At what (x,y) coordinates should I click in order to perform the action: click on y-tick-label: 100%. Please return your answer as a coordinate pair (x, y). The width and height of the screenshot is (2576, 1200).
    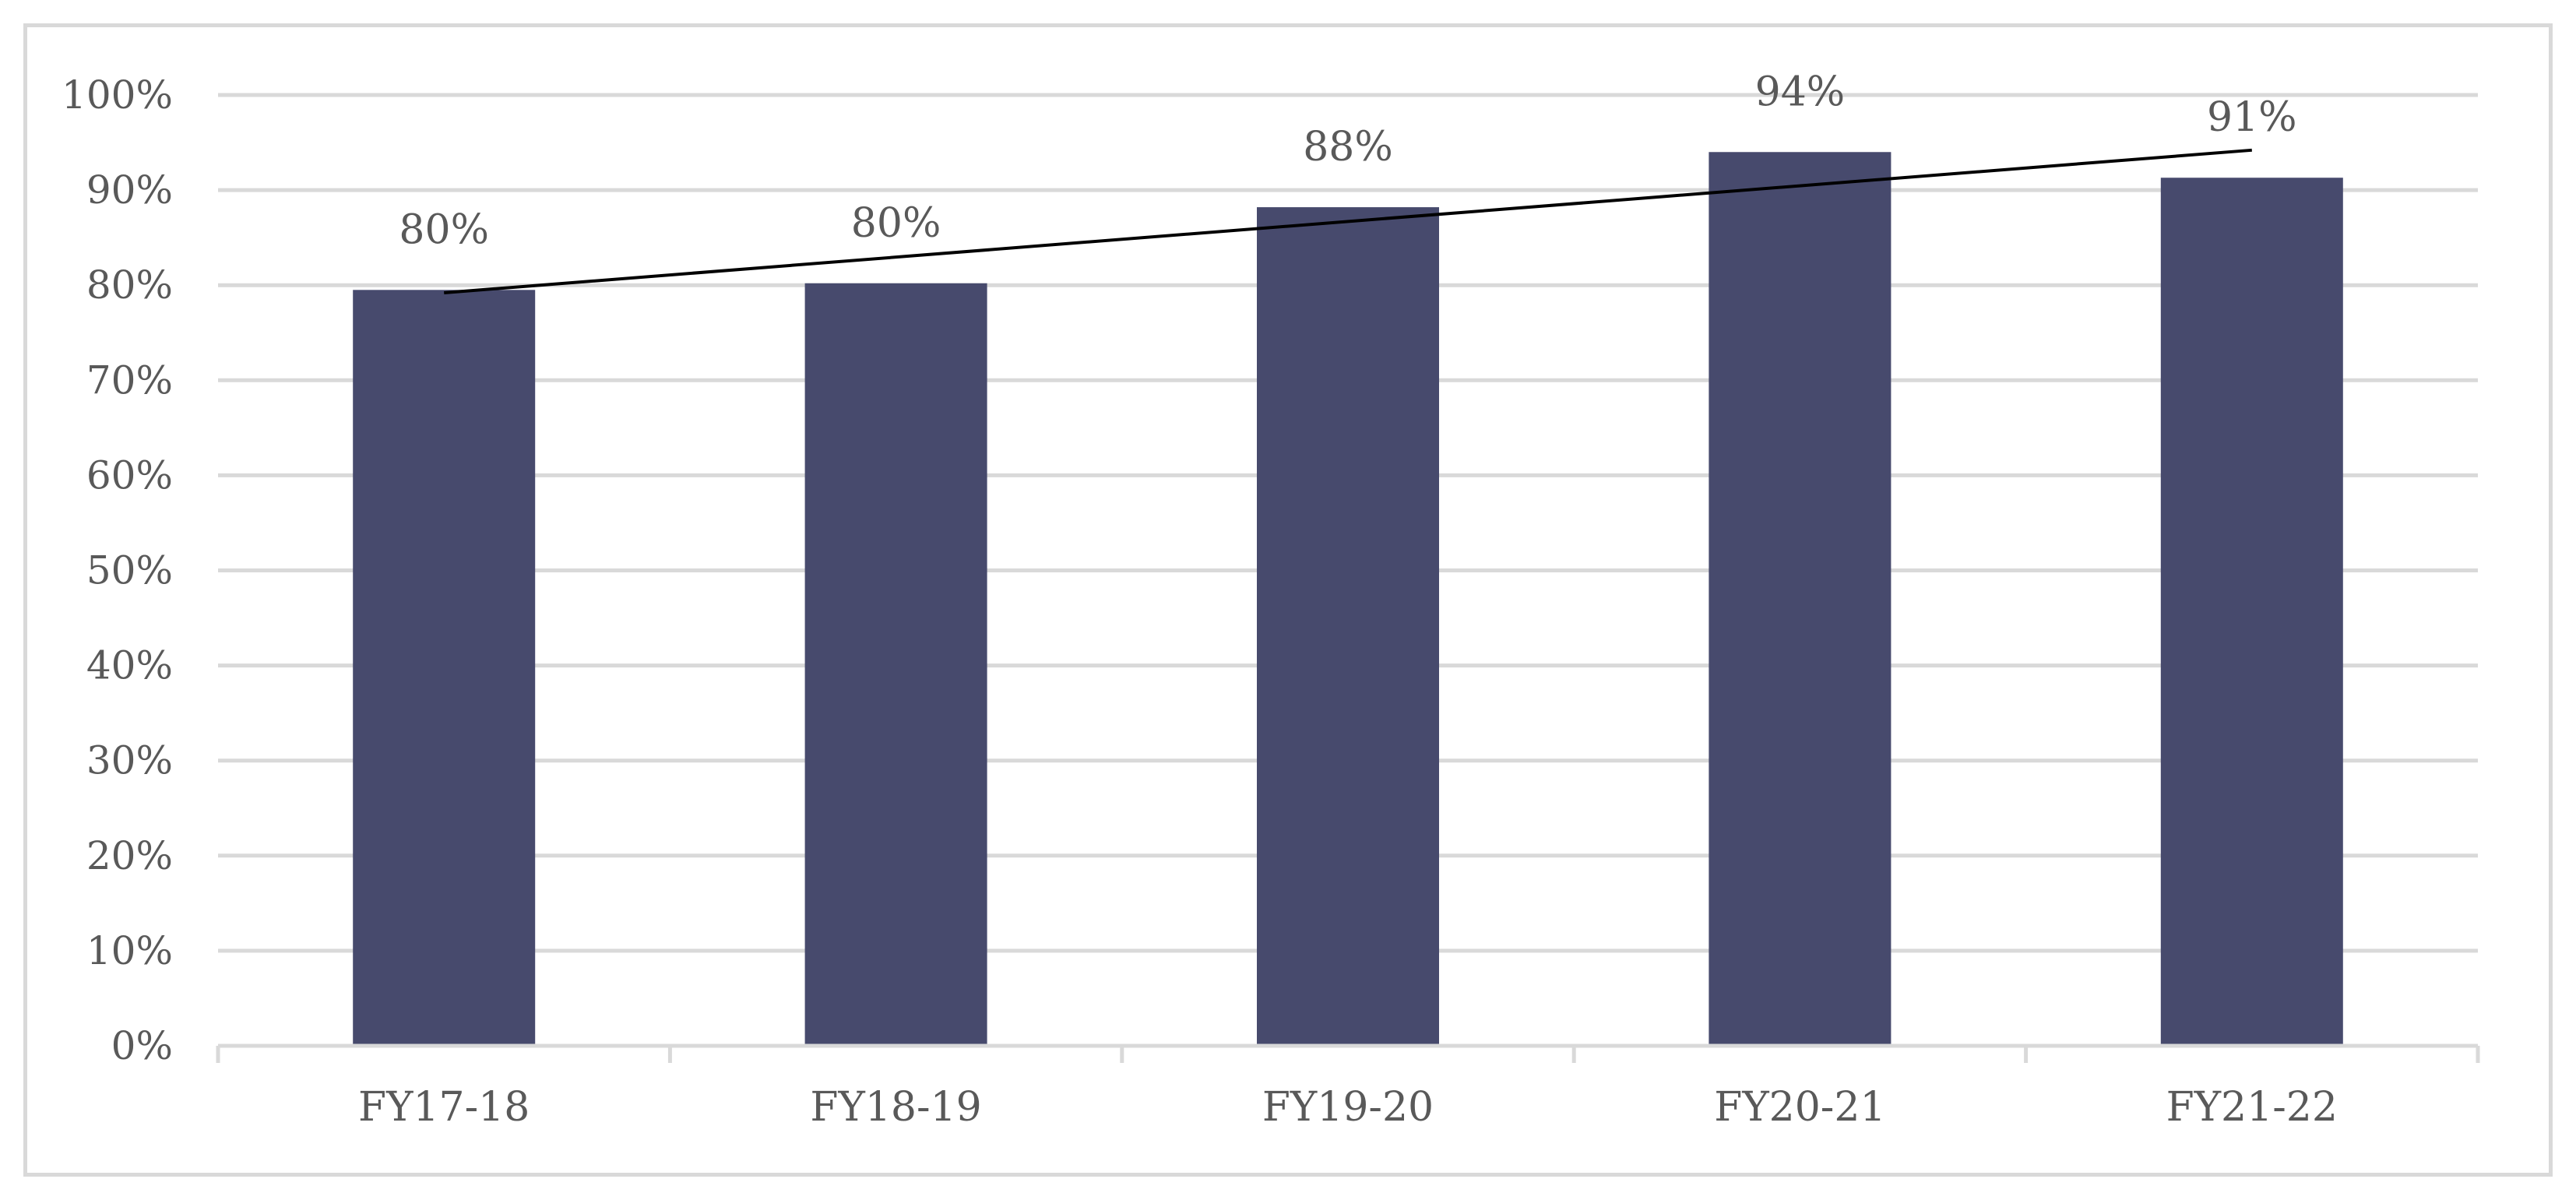
    Looking at the image, I should click on (117, 95).